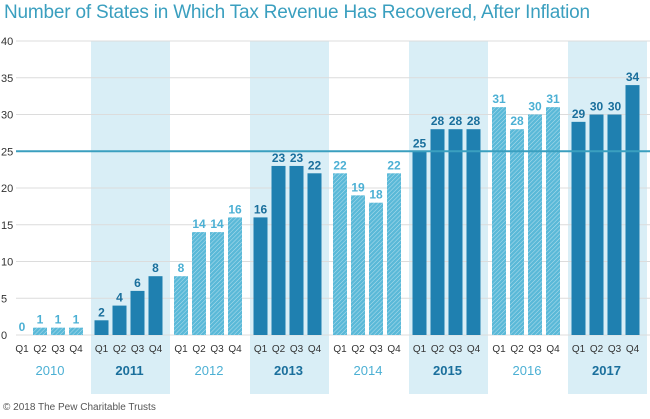  Describe the element at coordinates (278, 250) in the screenshot. I see `bar-2013-Q2` at that location.